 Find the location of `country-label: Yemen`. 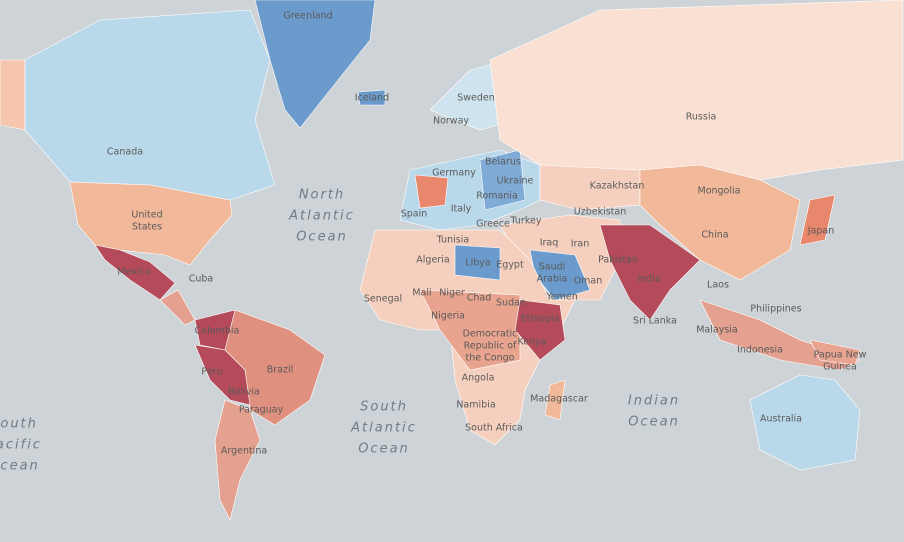

country-label: Yemen is located at coordinates (561, 297).